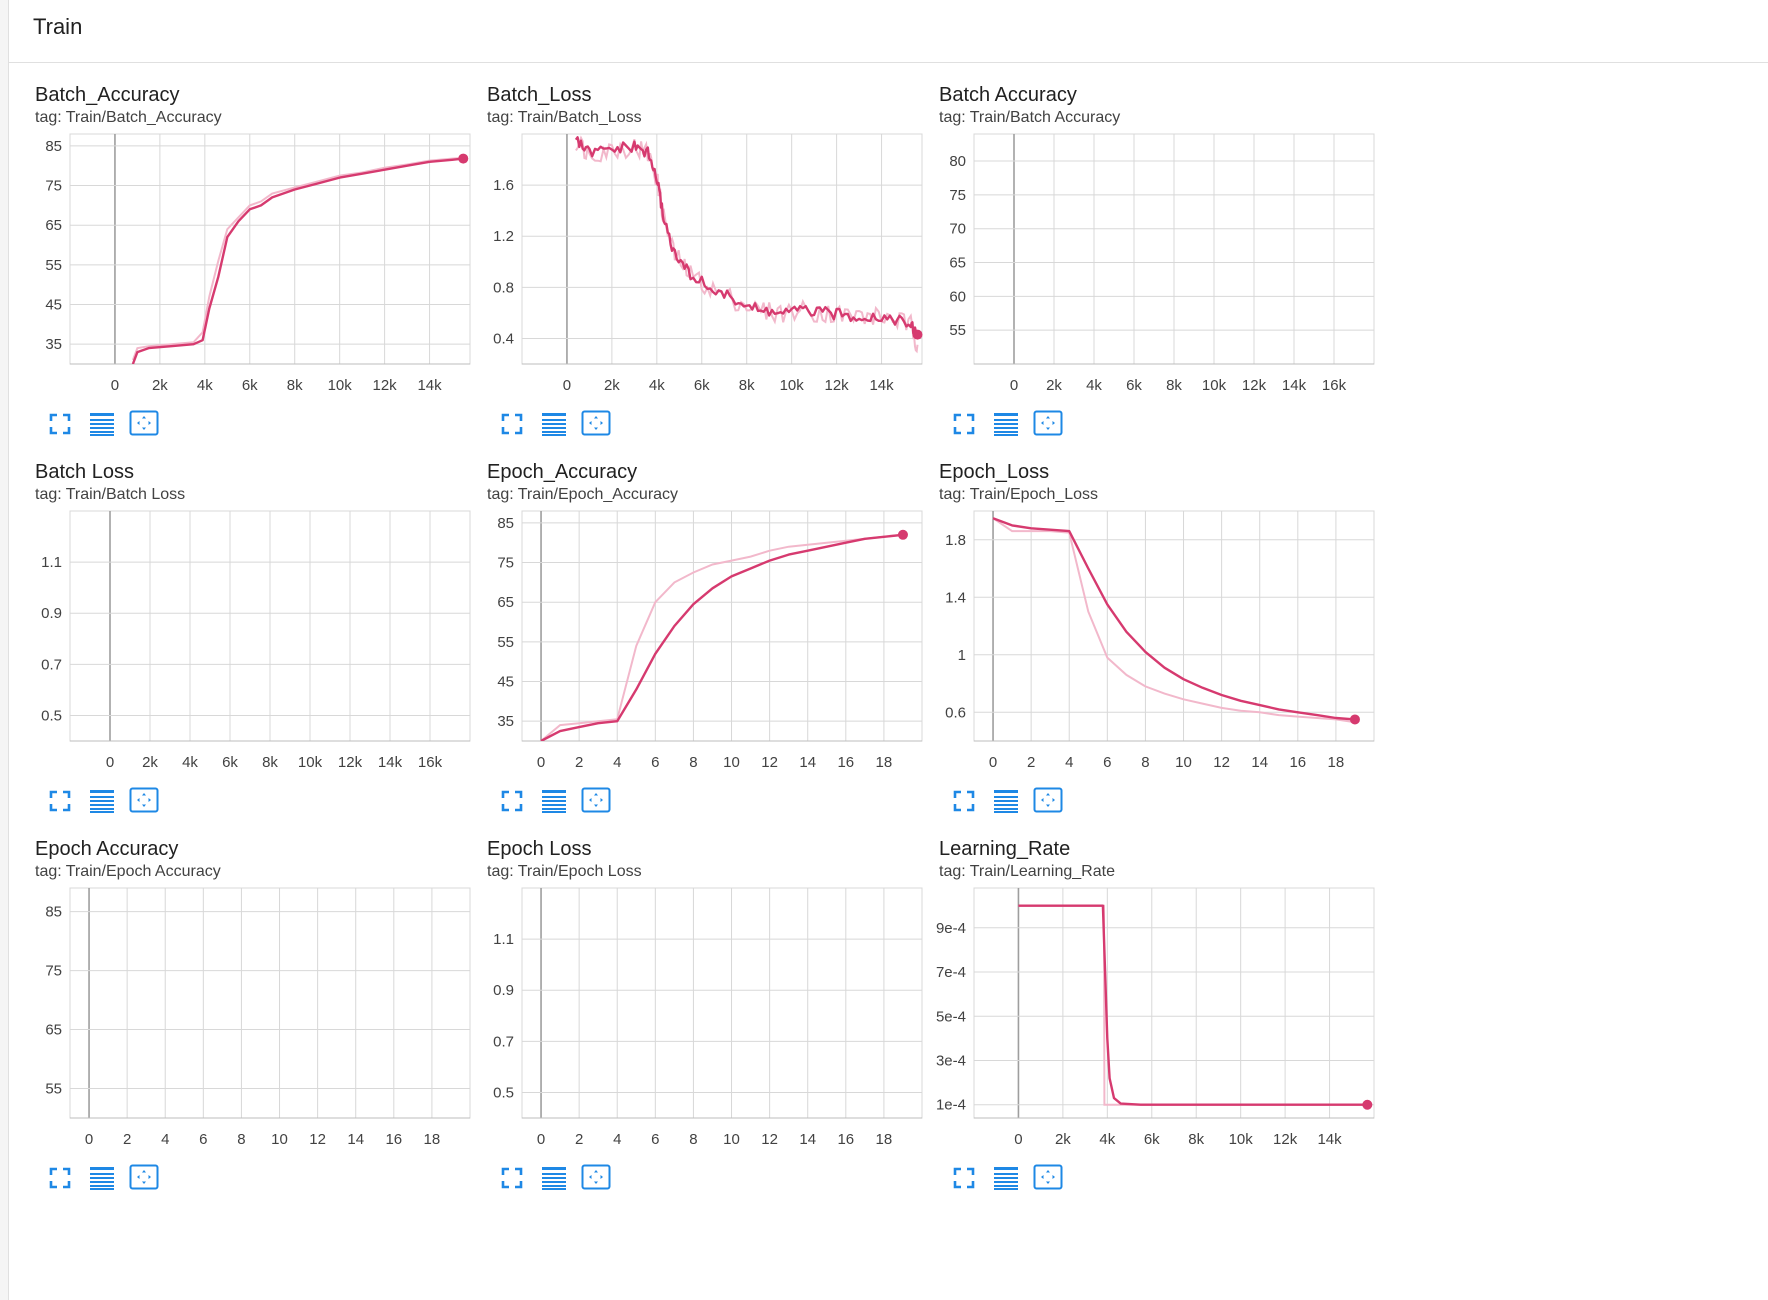 This screenshot has width=1768, height=1300. What do you see at coordinates (143, 117) in the screenshot?
I see `tag-value: Train/Batch_Accuracy` at bounding box center [143, 117].